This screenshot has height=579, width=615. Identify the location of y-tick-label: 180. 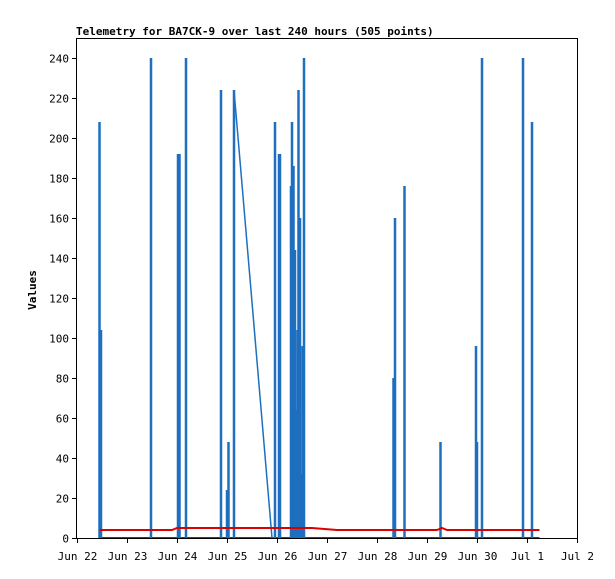
(59, 179).